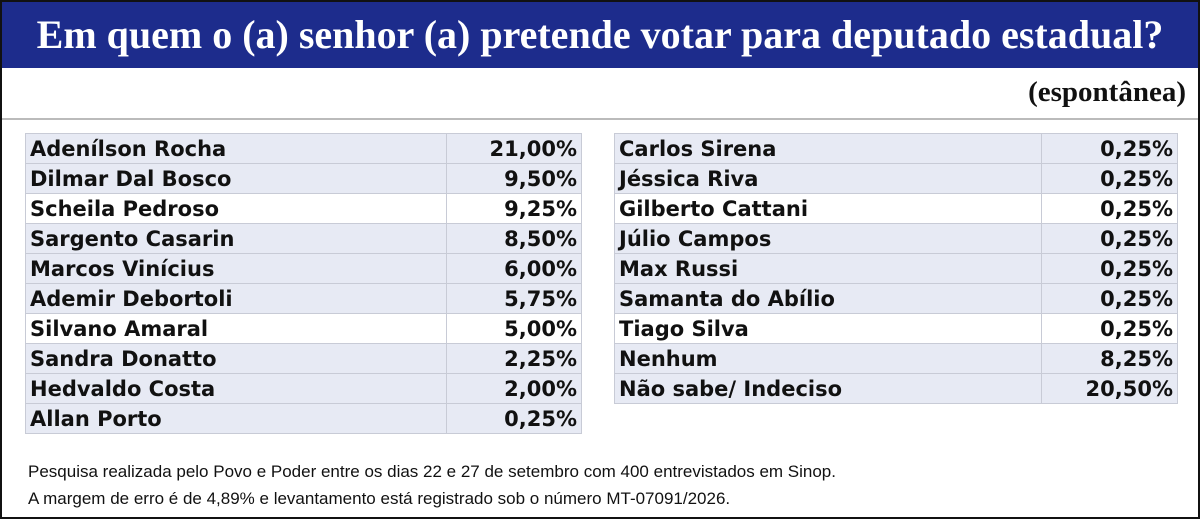  I want to click on table-row: Allan Porto 0,25%, so click(303, 418).